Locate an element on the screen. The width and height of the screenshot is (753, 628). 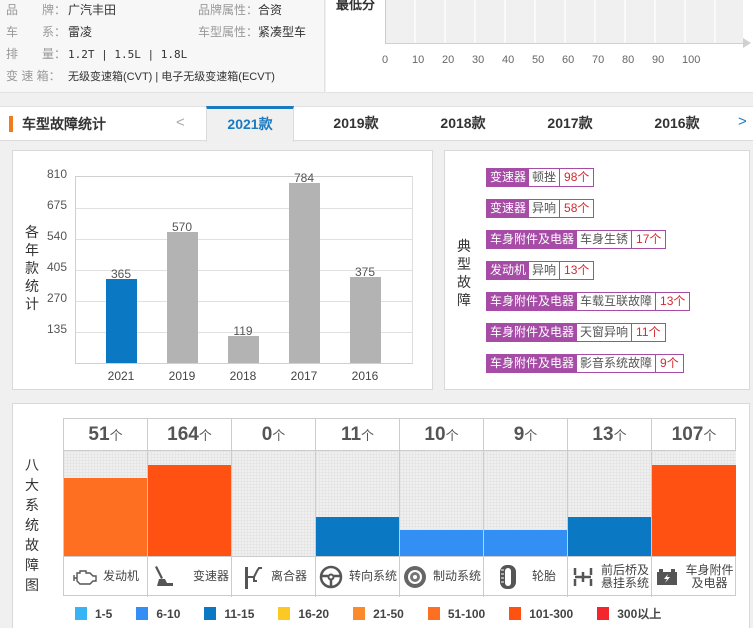
system-transmission: 164个 变速器 is located at coordinates (190, 508).